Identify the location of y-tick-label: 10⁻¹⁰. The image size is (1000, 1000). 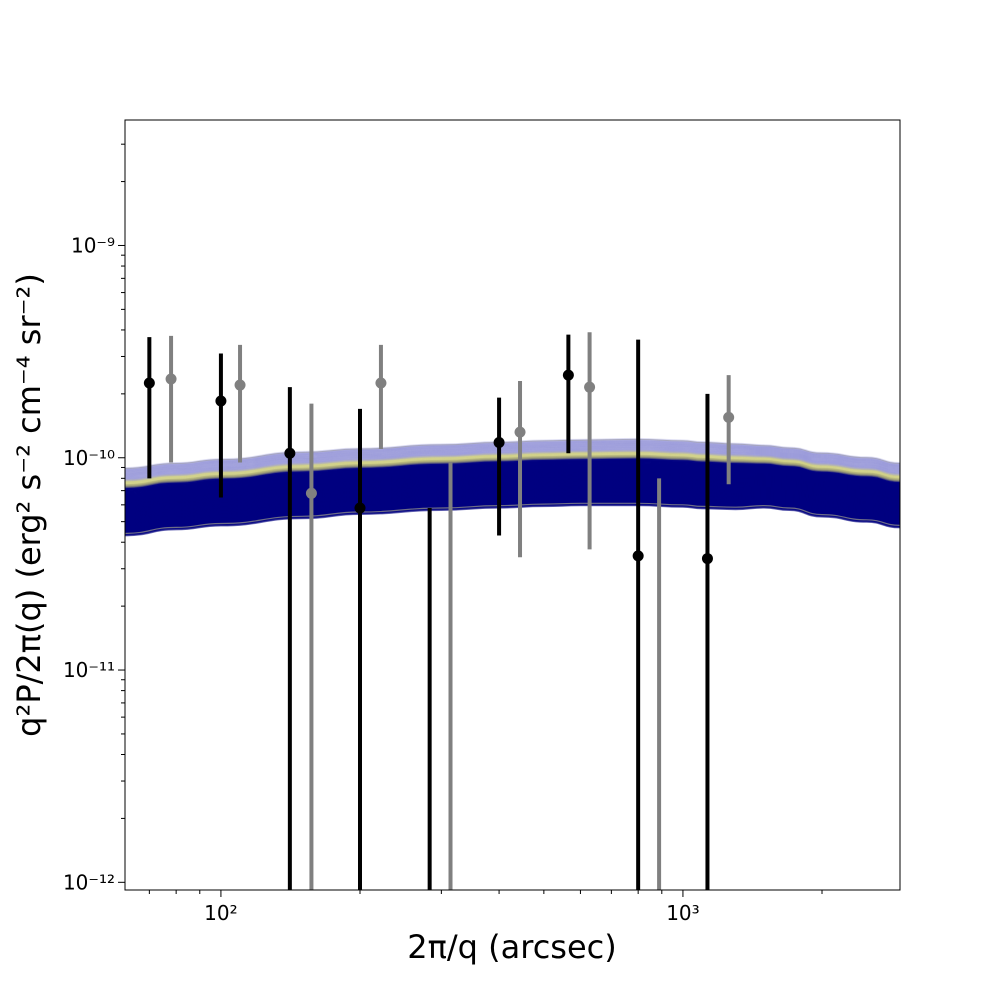
(89, 458).